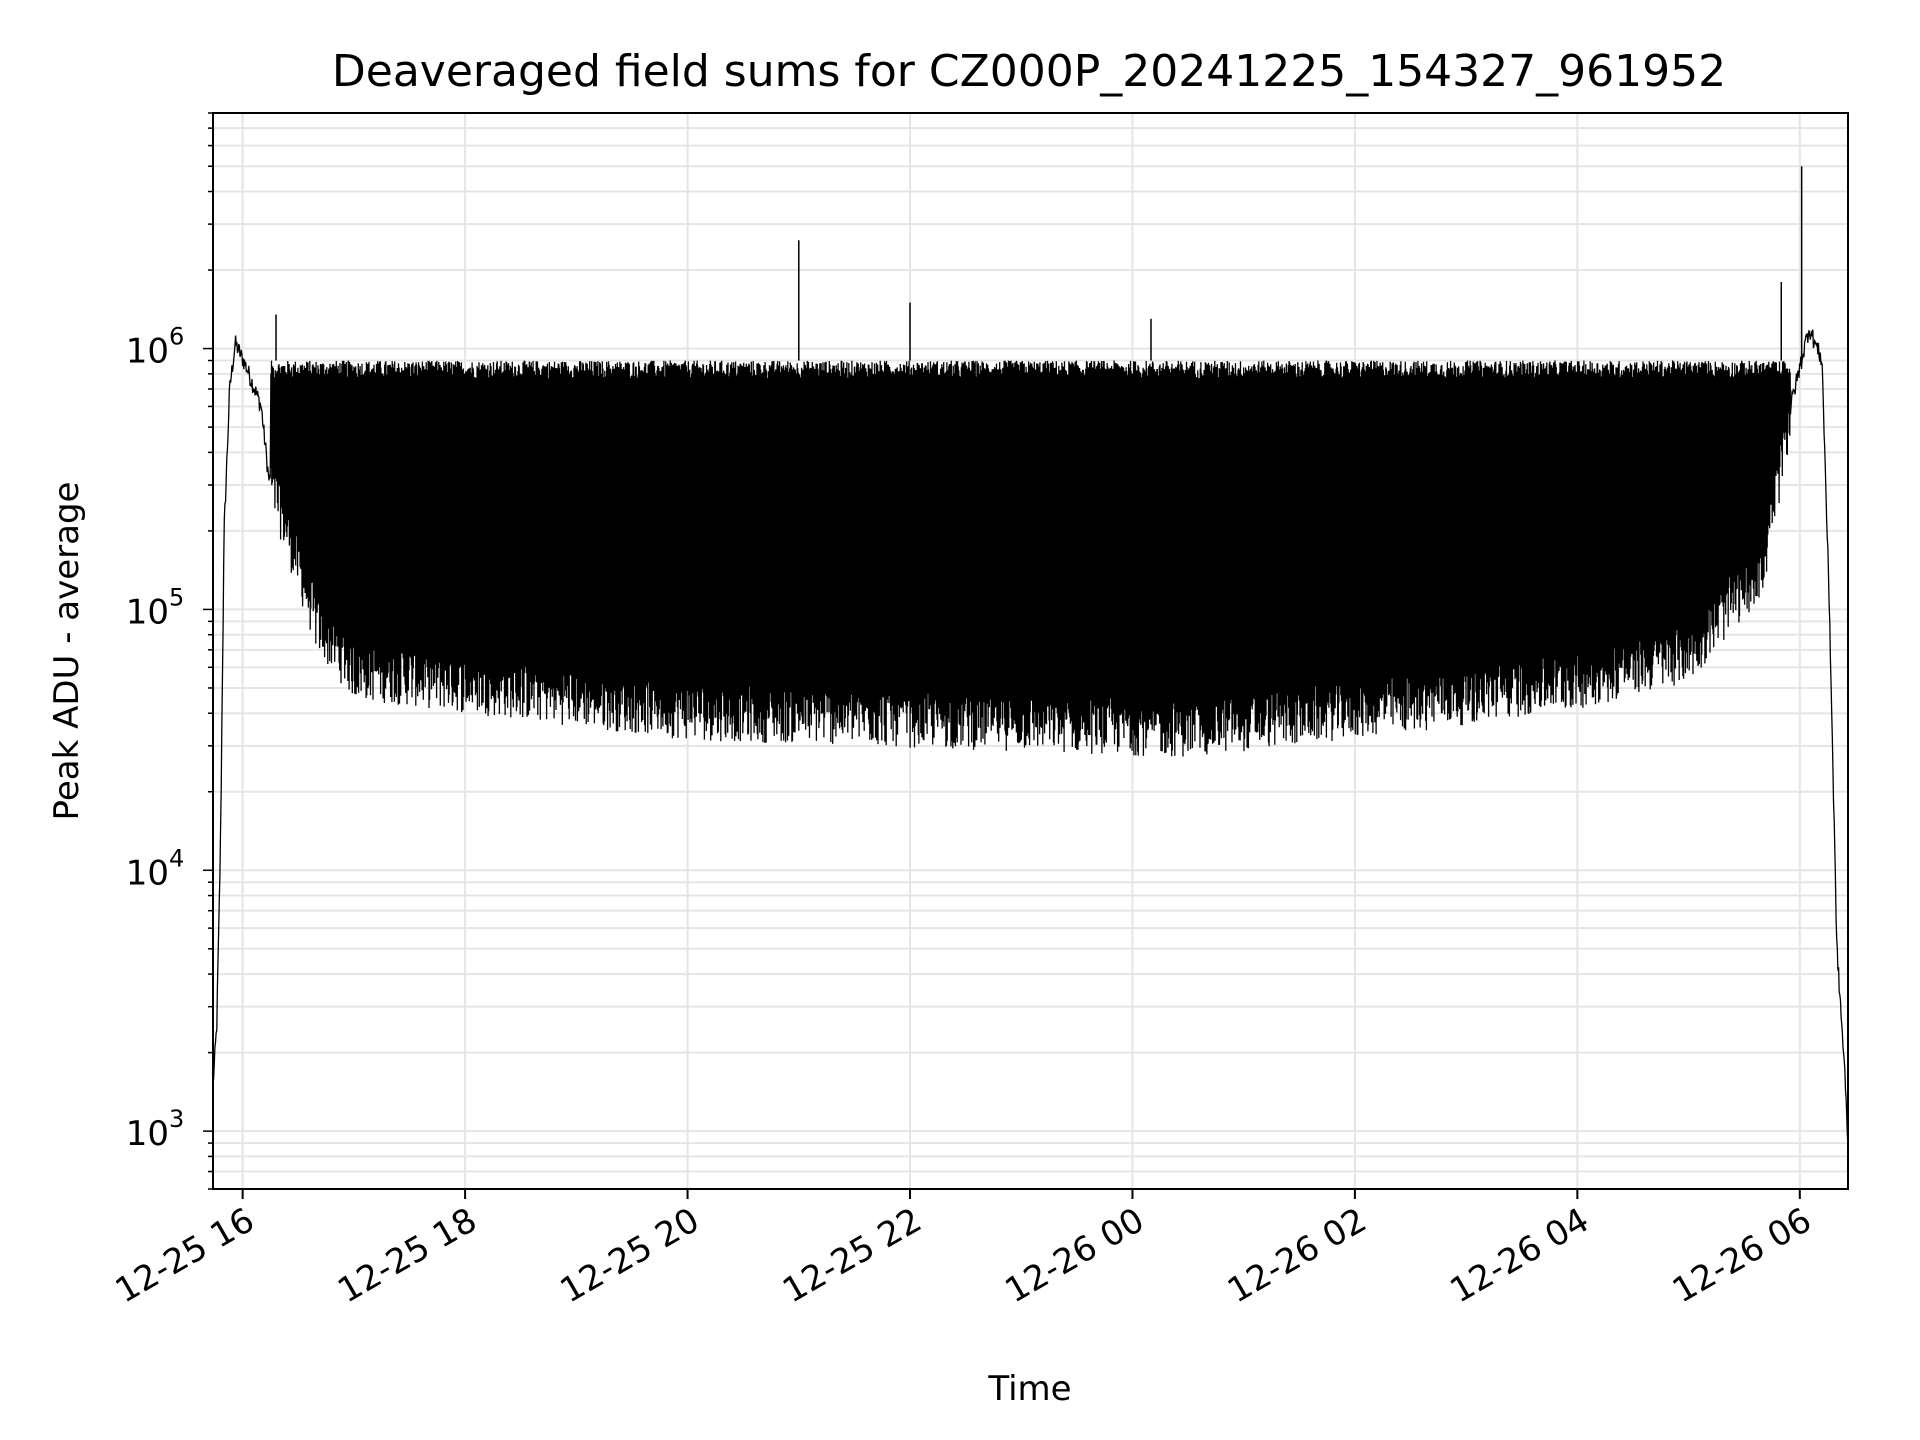 Image resolution: width=1920 pixels, height=1440 pixels. What do you see at coordinates (176, 858) in the screenshot?
I see `y-tick-label-exponent: 4` at bounding box center [176, 858].